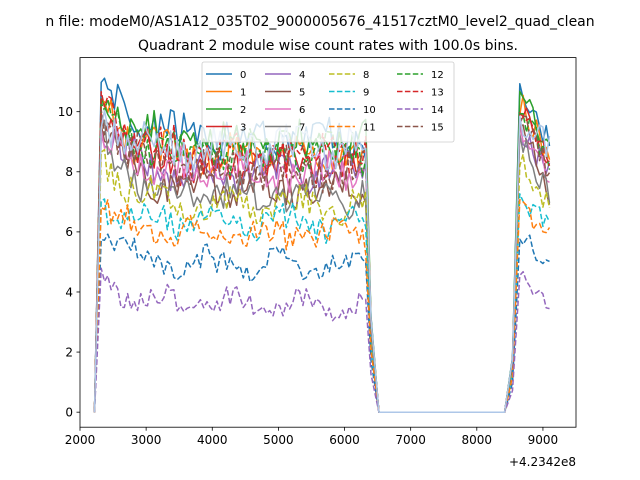  Describe the element at coordinates (437, 110) in the screenshot. I see `legend-label-14: 14` at that location.